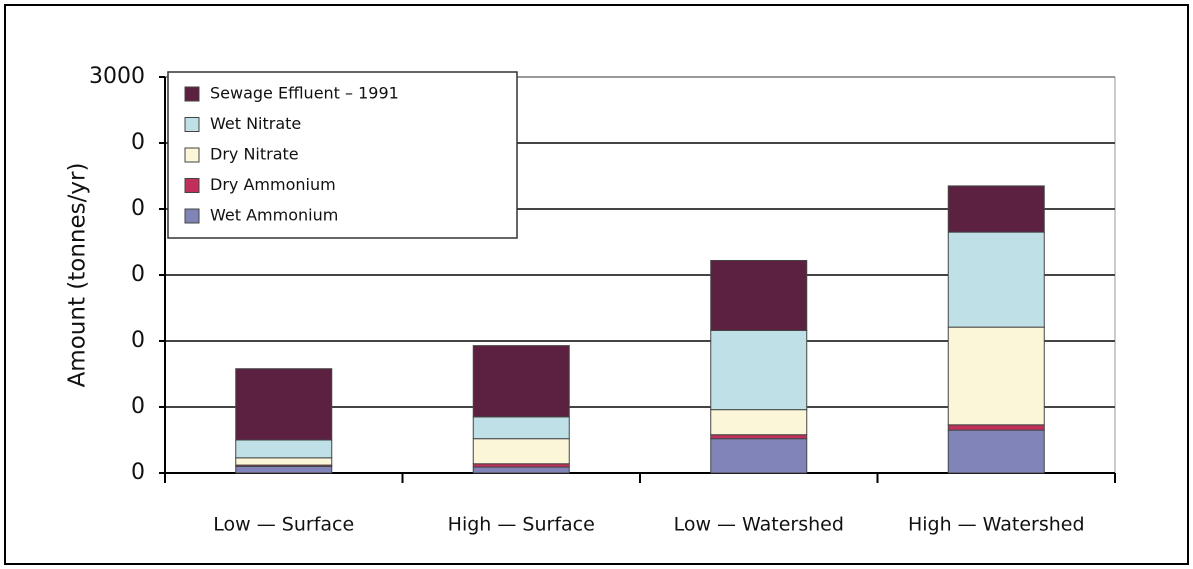 The image size is (1193, 569). Describe the element at coordinates (304, 93) in the screenshot. I see `legend-label: Sewage Effluent – 1991` at that location.